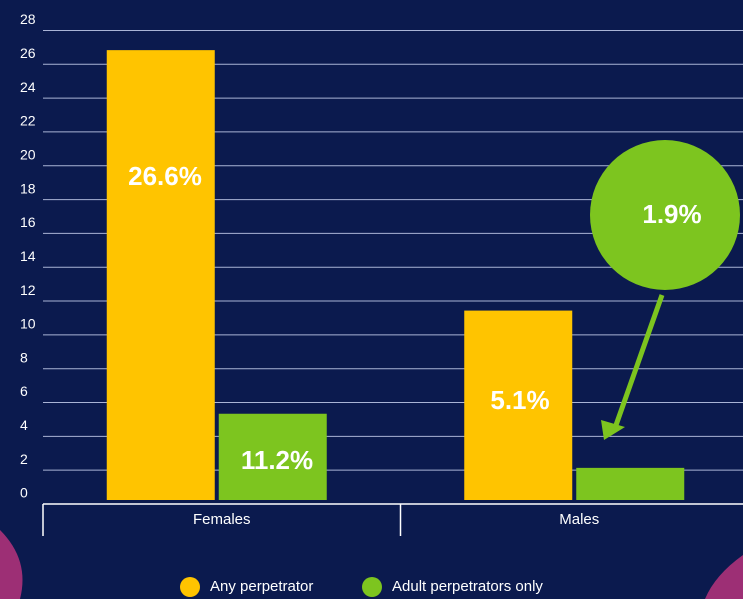 Image resolution: width=743 pixels, height=599 pixels. I want to click on data-annotation: 11.2%, so click(277, 460).